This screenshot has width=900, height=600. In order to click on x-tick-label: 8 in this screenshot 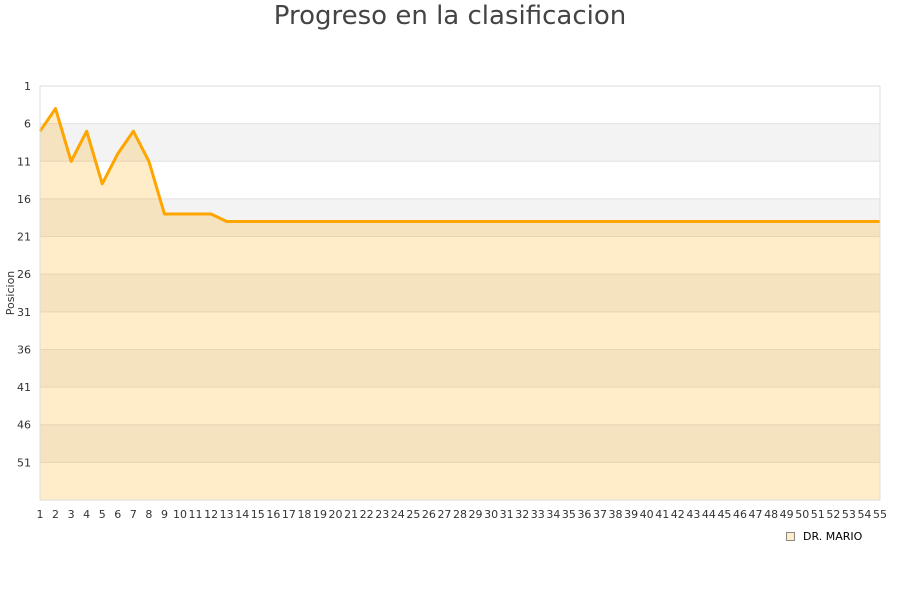, I will do `click(148, 514)`.